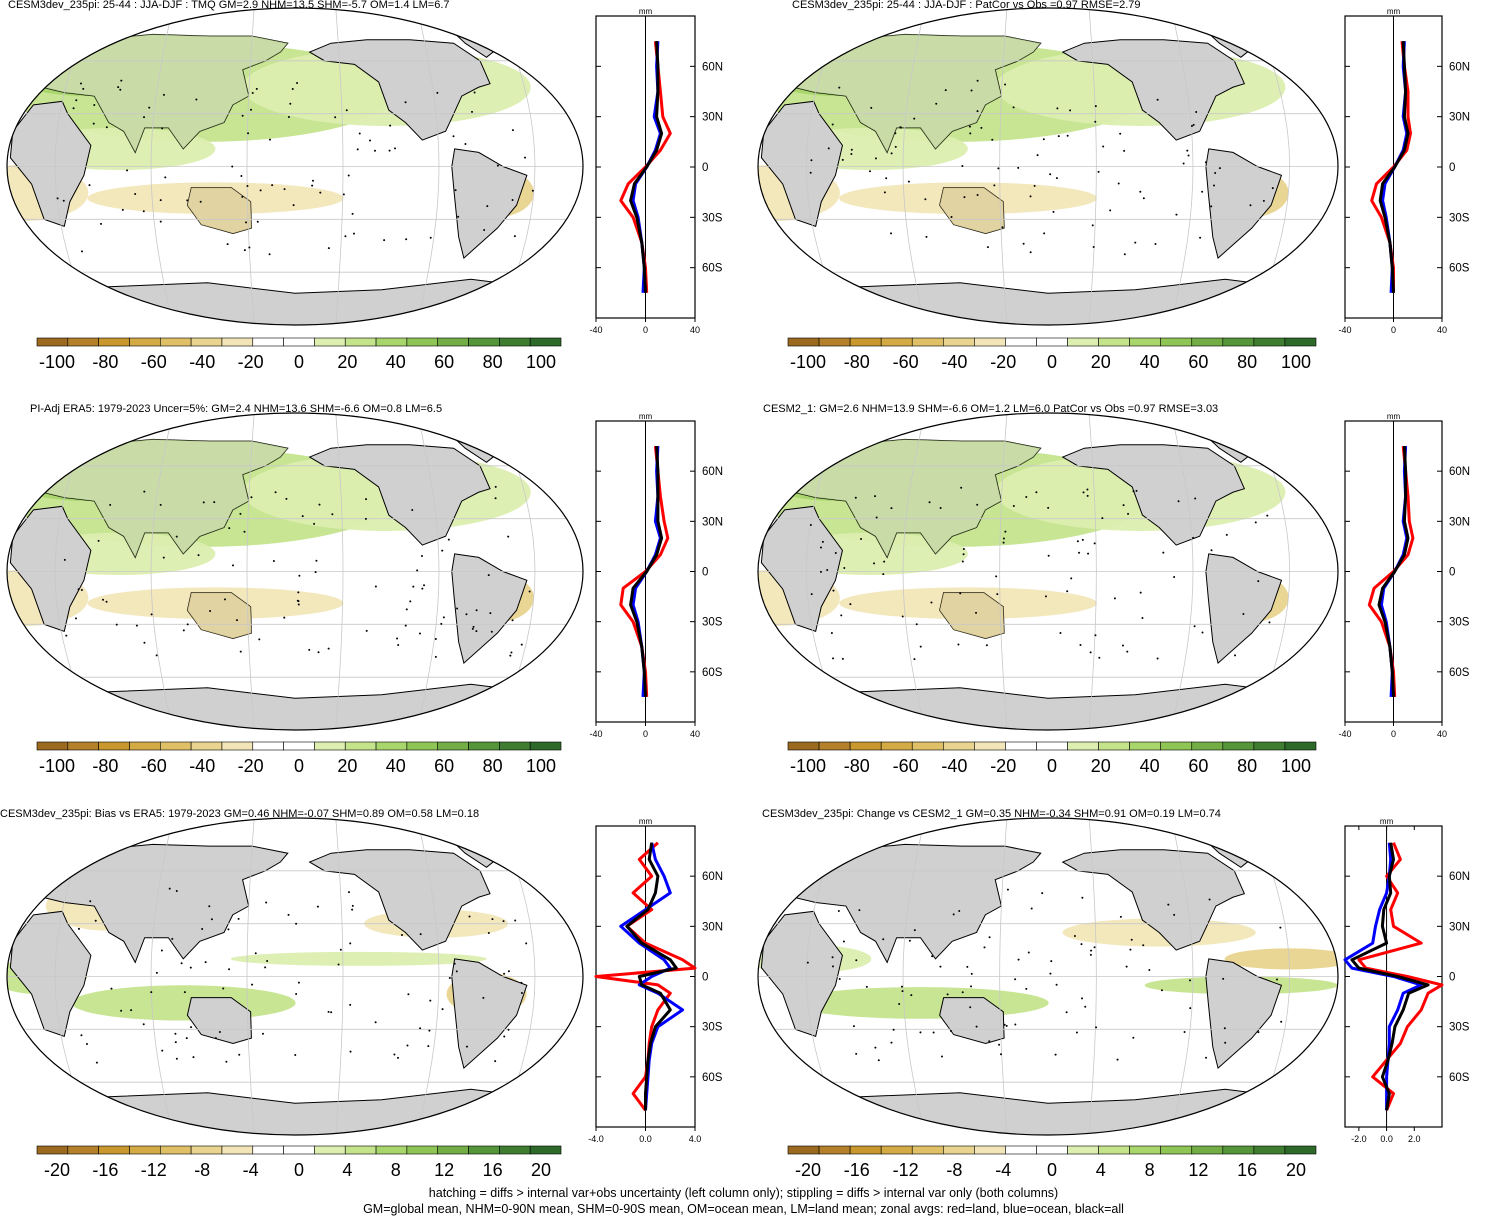  Describe the element at coordinates (1003, 571) in the screenshot. I see `longitude-line` at that location.